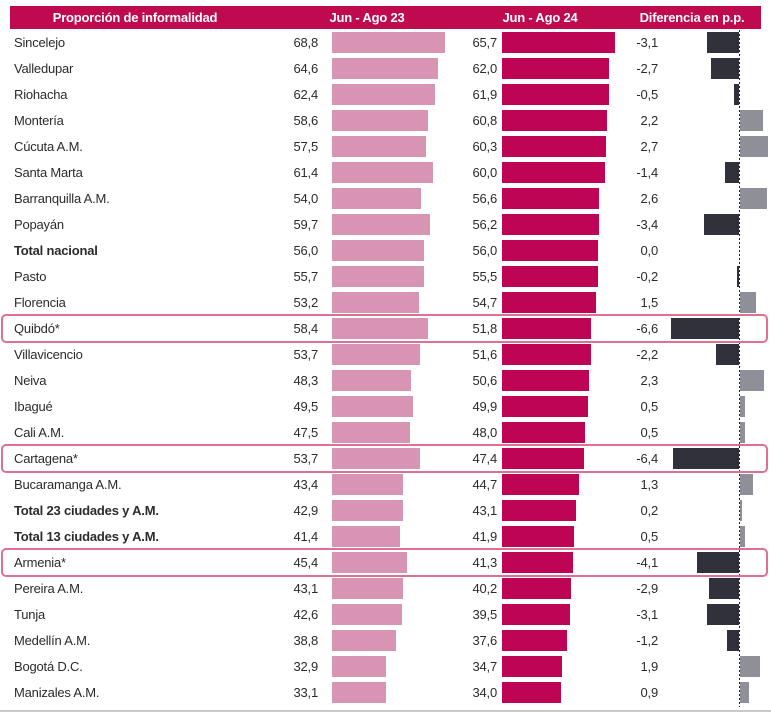  What do you see at coordinates (484, 302) in the screenshot?
I see `value-2024: 54,7` at bounding box center [484, 302].